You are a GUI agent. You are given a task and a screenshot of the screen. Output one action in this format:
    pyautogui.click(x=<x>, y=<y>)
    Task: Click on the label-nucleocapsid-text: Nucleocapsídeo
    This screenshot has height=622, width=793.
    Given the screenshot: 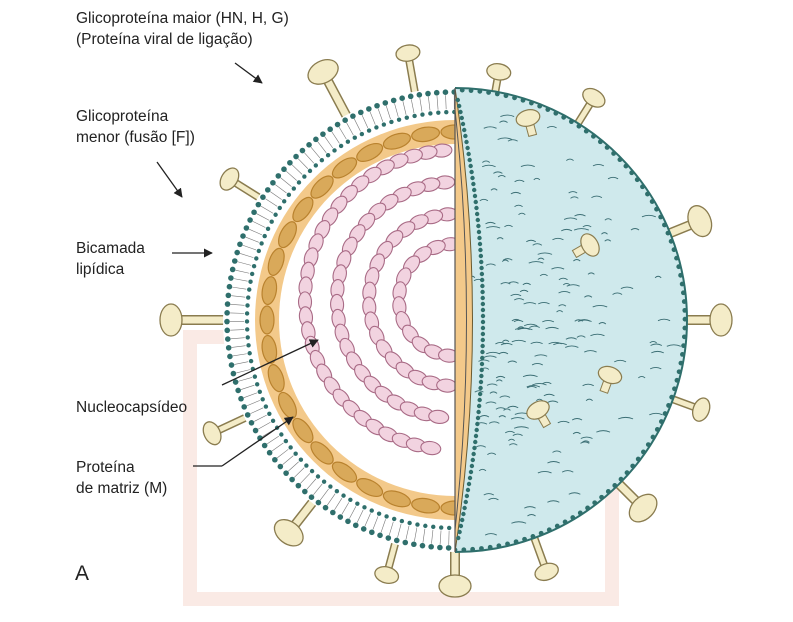 What is the action you would take?
    pyautogui.click(x=131, y=407)
    